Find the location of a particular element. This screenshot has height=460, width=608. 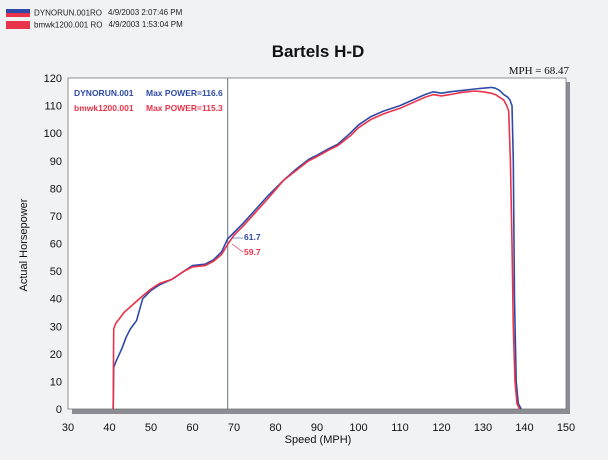

x-axis-ticks: 30 40 50 60 70 80 90 100 110 120 130 140 150 is located at coordinates (318, 428).